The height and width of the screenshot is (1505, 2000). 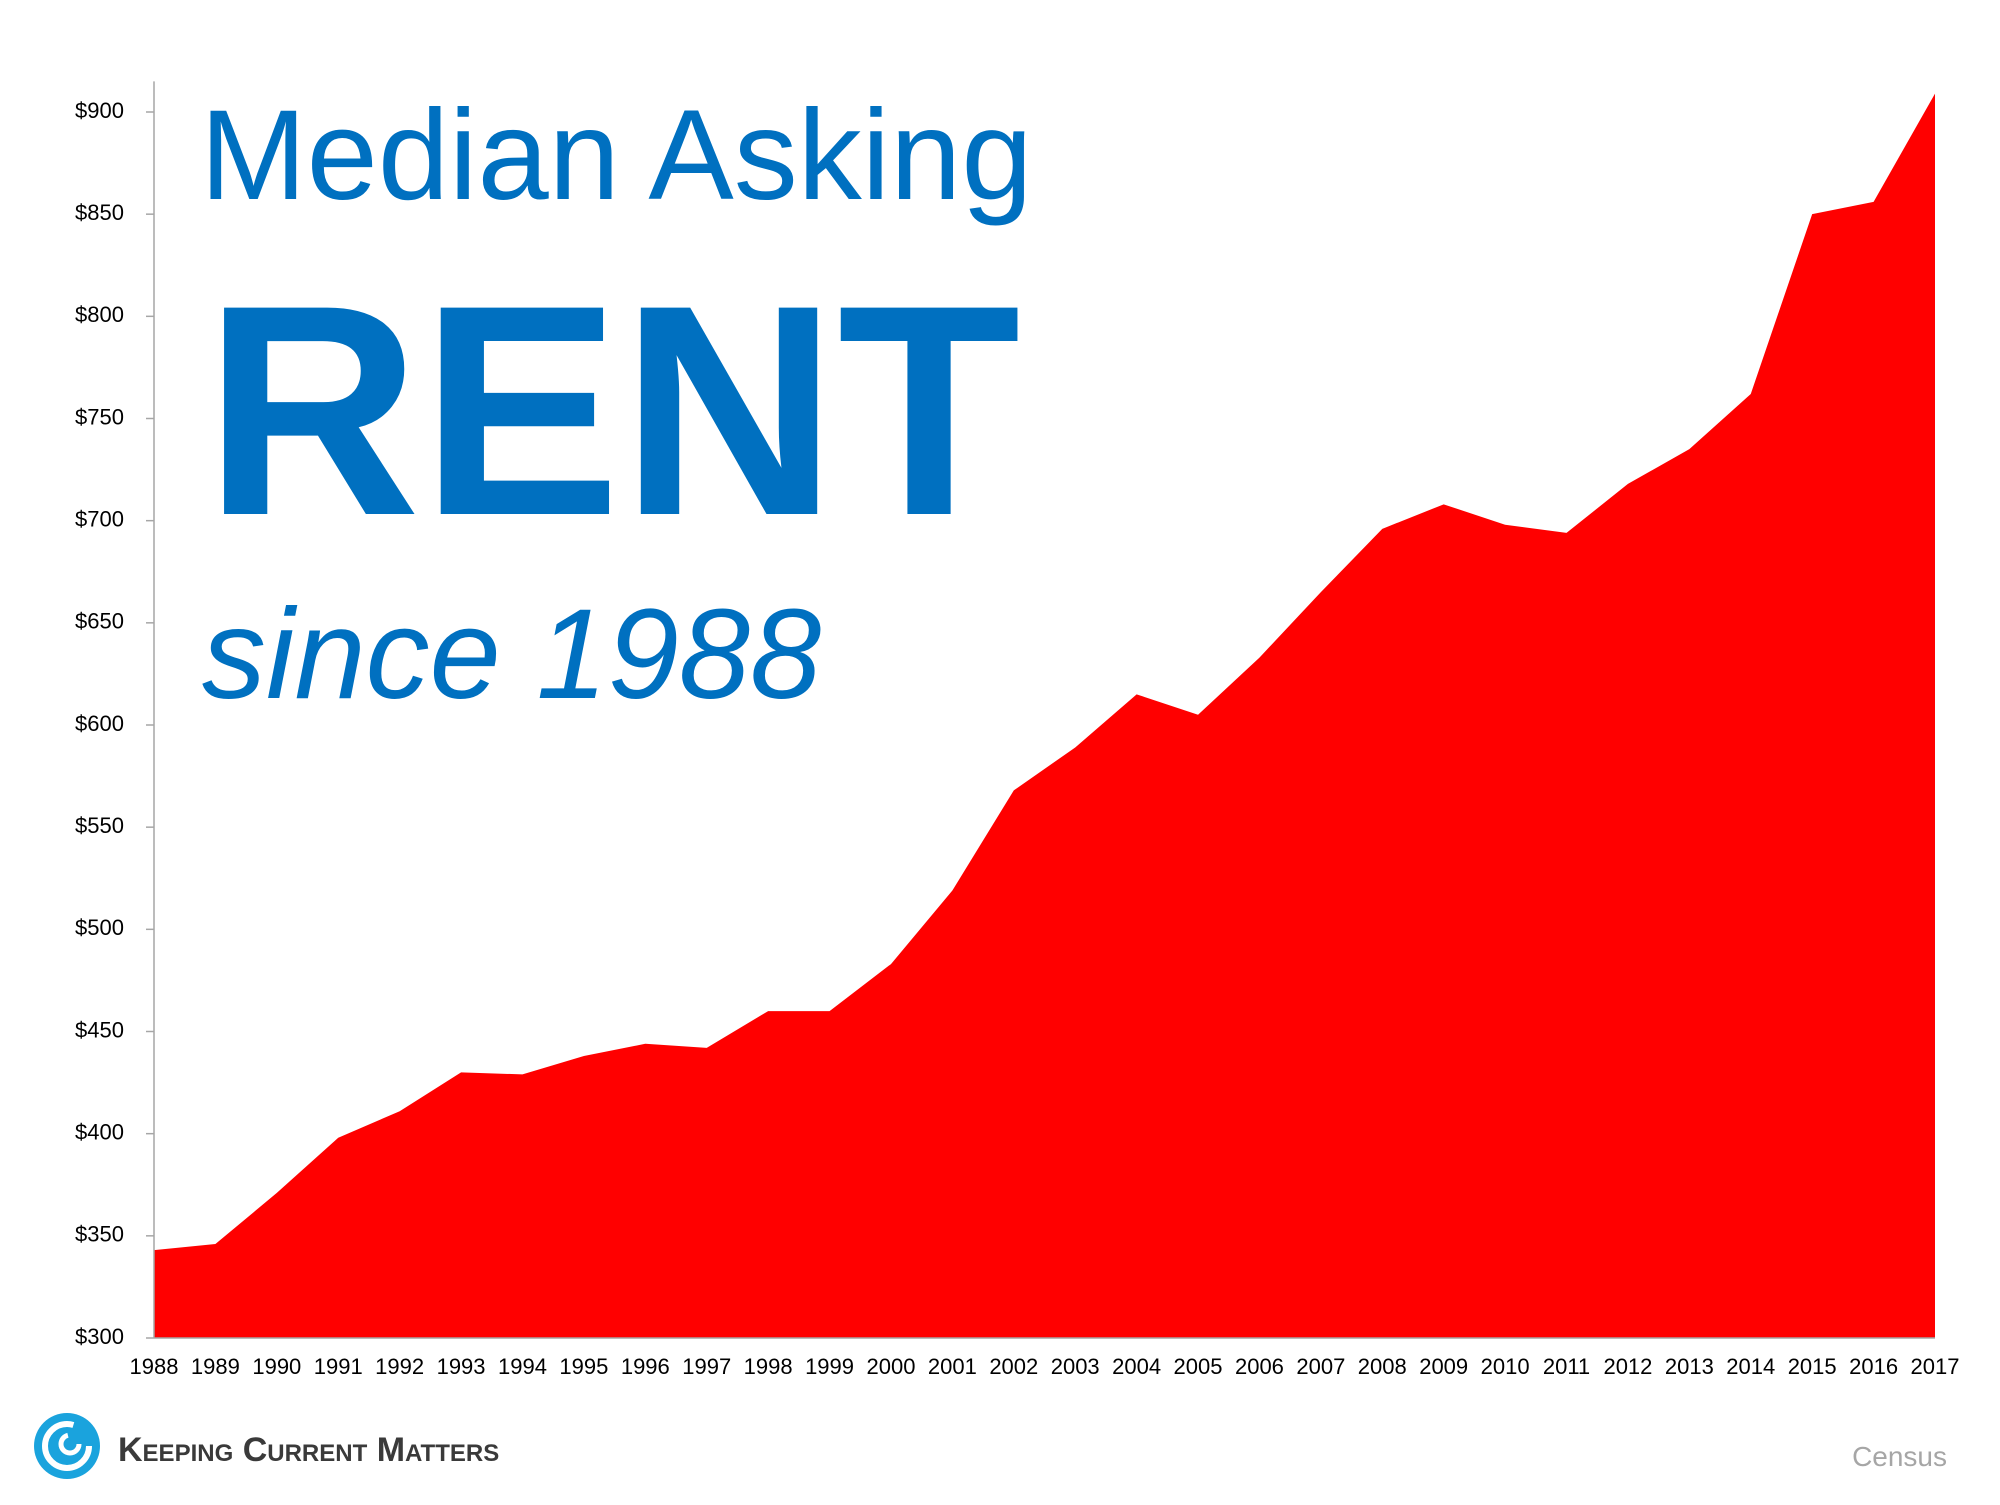 What do you see at coordinates (1935, 1366) in the screenshot?
I see `x-tick-label: 2017` at bounding box center [1935, 1366].